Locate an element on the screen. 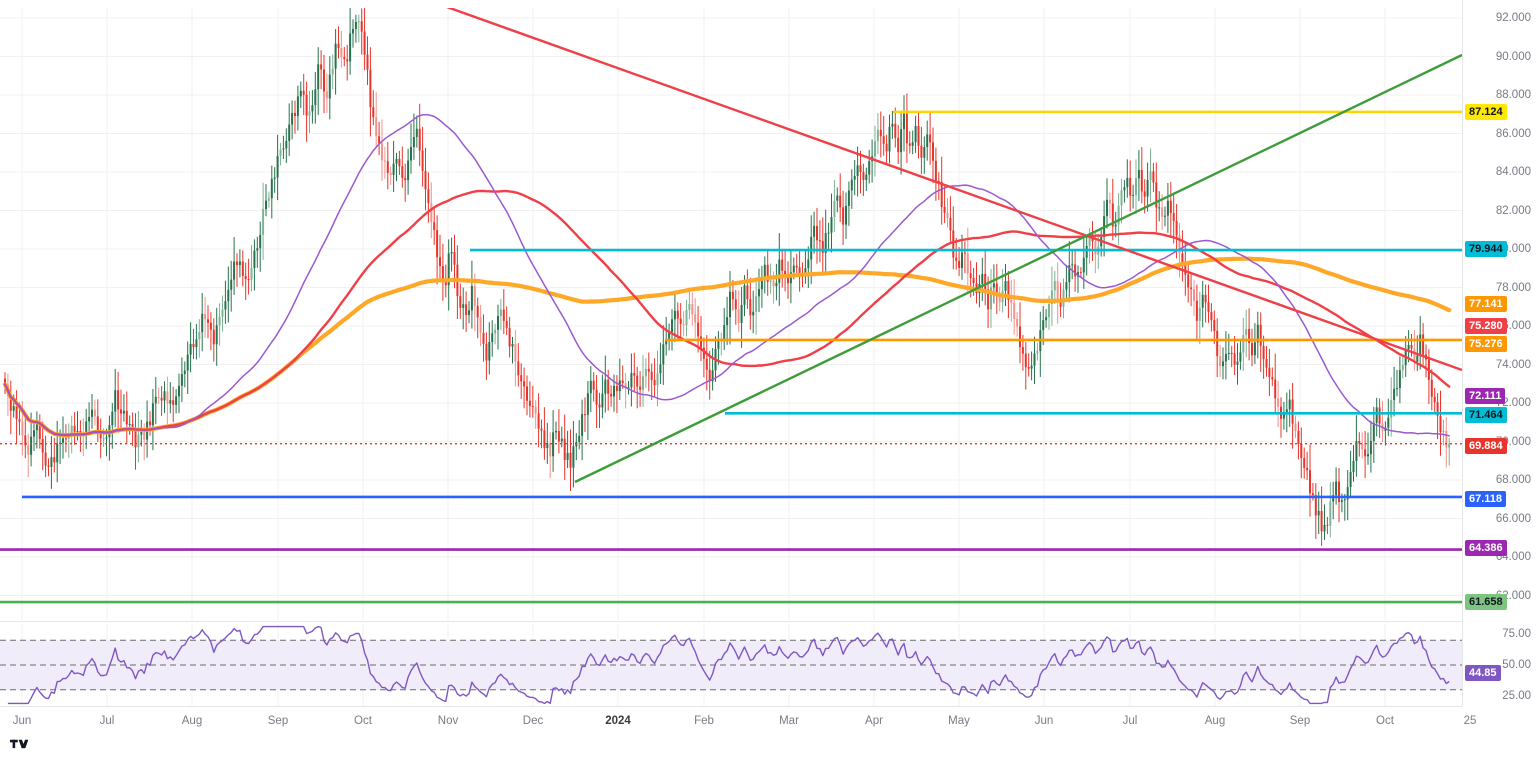 The width and height of the screenshot is (1536, 759). rsi-tick-50: 50.00 is located at coordinates (1516, 665).